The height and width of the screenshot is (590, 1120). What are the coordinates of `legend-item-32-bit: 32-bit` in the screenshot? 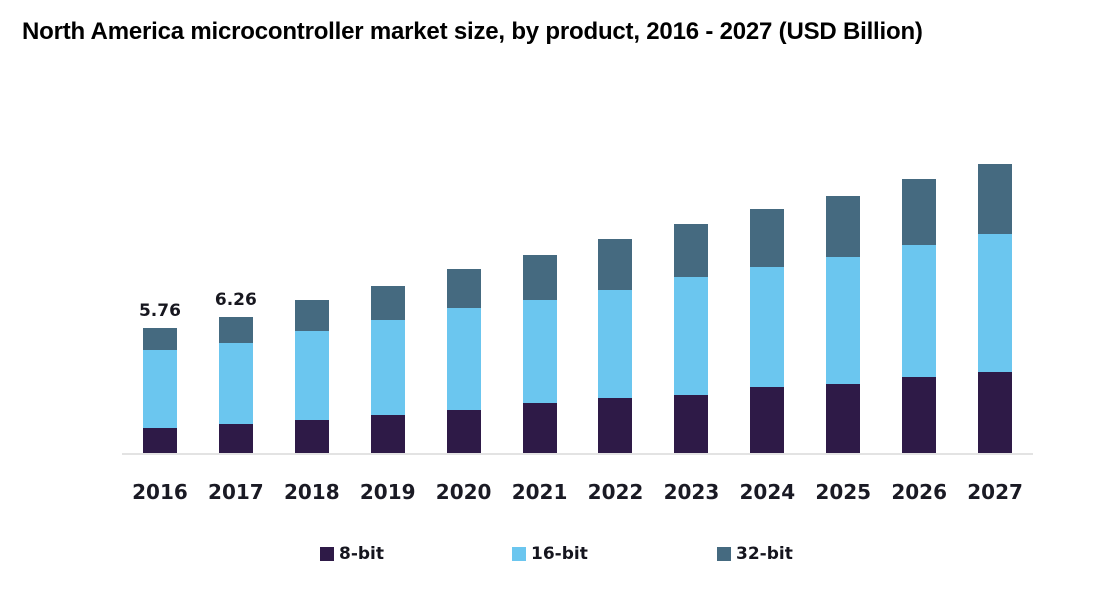 It's located at (755, 554).